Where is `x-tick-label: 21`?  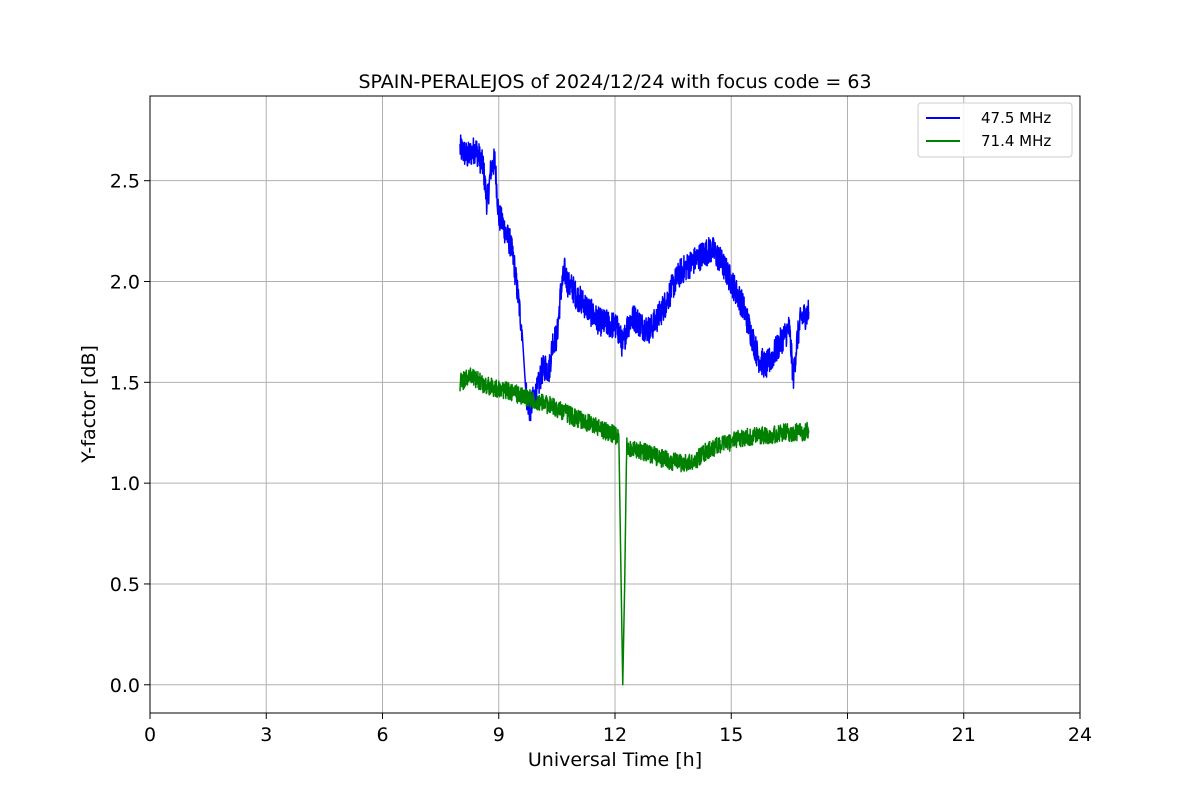
x-tick-label: 21 is located at coordinates (964, 735).